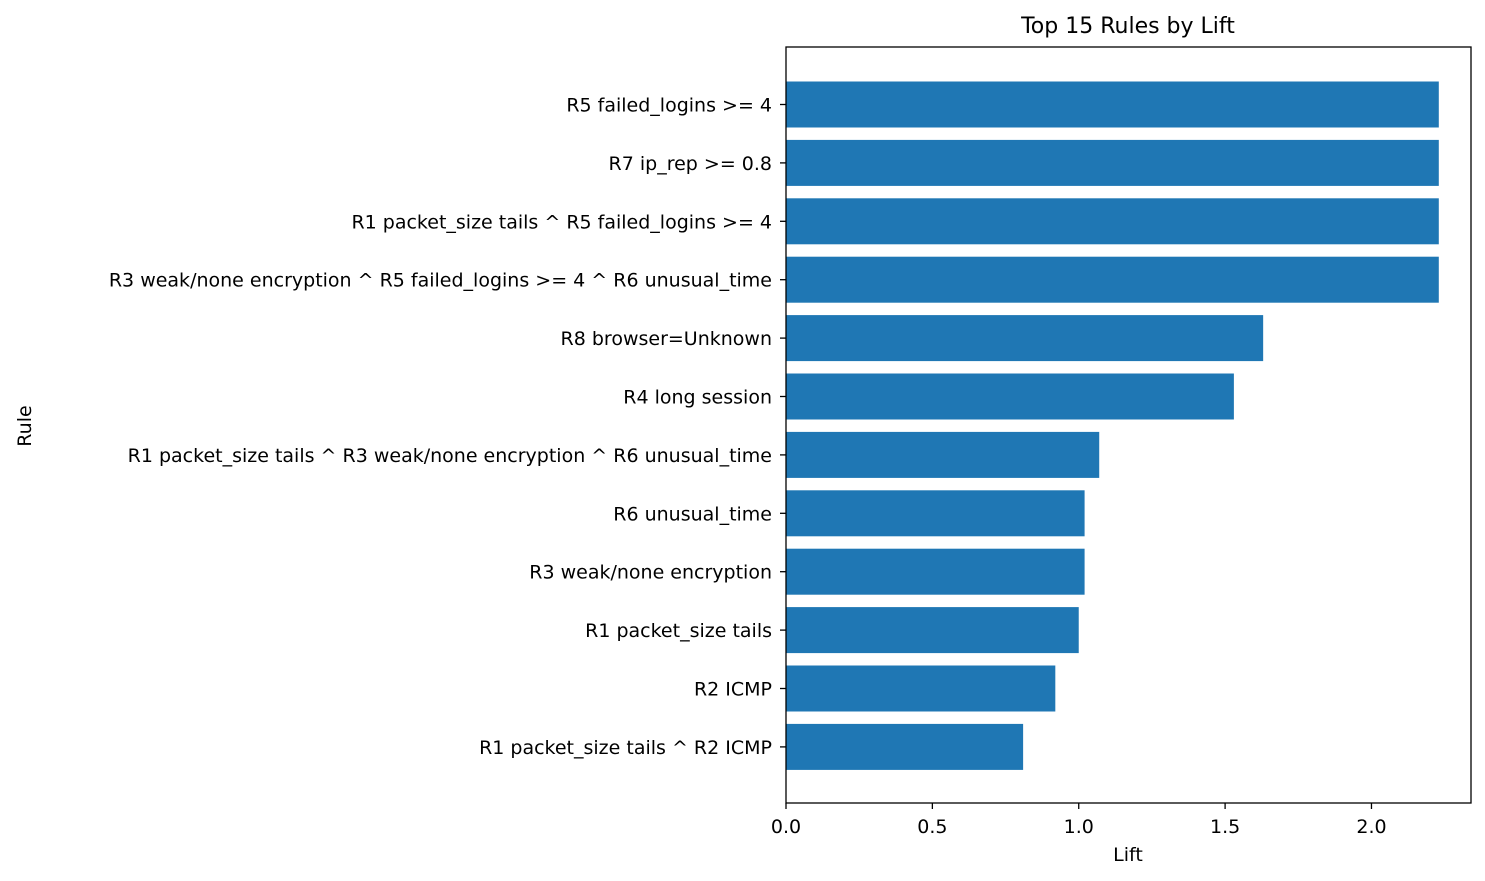 This screenshot has height=881, width=1485. What do you see at coordinates (666, 339) in the screenshot?
I see `y-tick-label: R8 browser=Unknown` at bounding box center [666, 339].